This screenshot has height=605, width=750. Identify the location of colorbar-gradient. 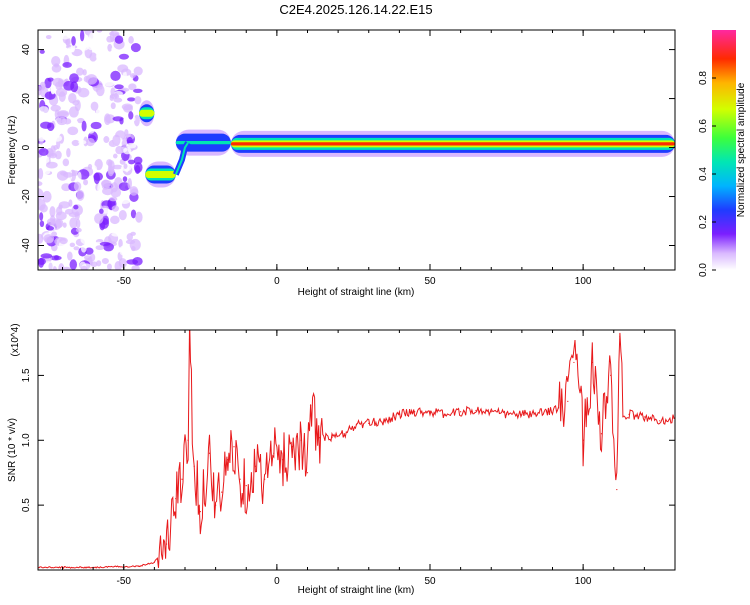
(724, 150).